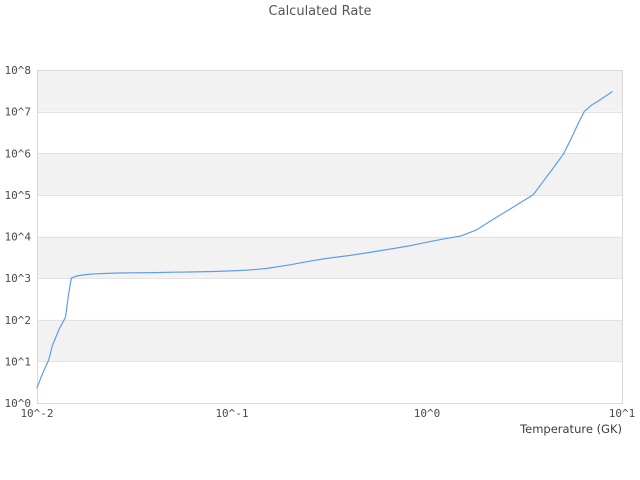  What do you see at coordinates (622, 413) in the screenshot?
I see `x-tick-label: 10^1` at bounding box center [622, 413].